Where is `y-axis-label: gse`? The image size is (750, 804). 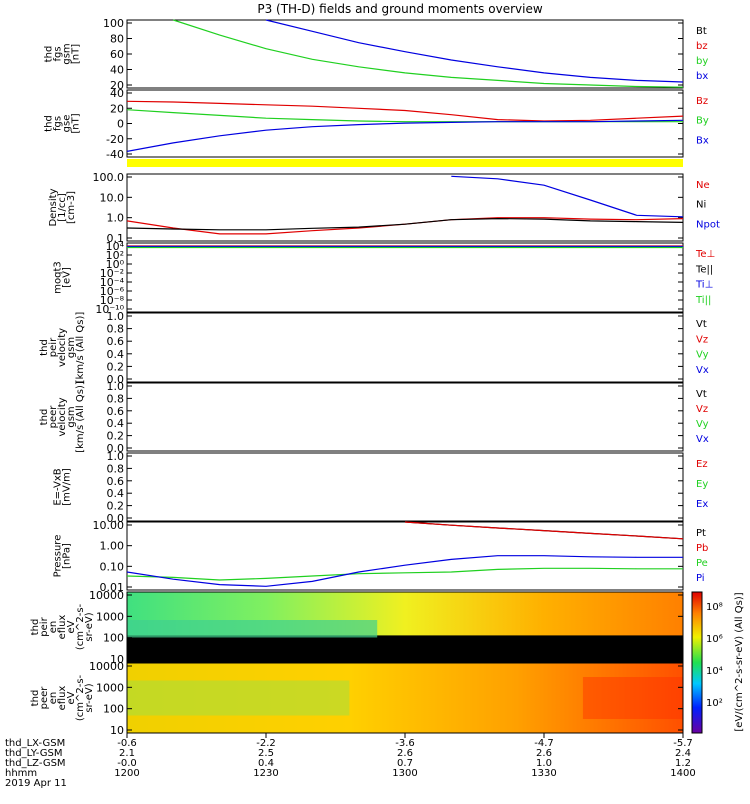
y-axis-label: gse is located at coordinates (67, 124).